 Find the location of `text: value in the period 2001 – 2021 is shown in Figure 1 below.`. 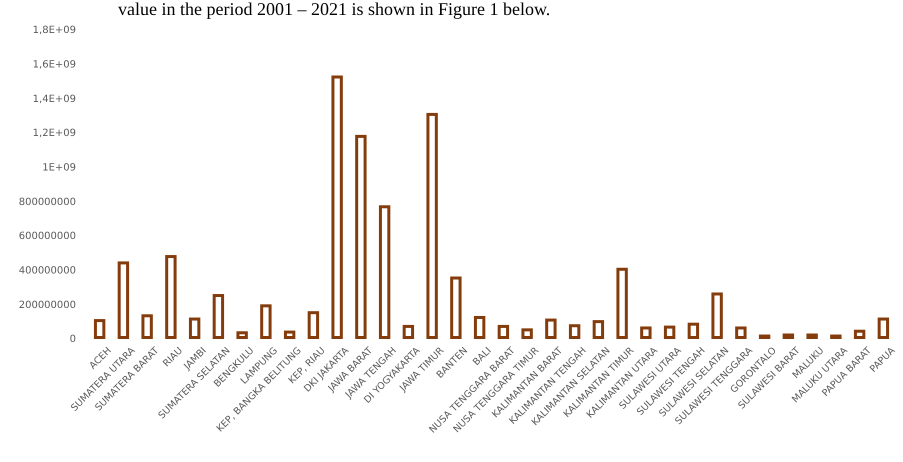

text: value in the period 2001 – 2021 is shown in Figure 1 below. is located at coordinates (334, 9).